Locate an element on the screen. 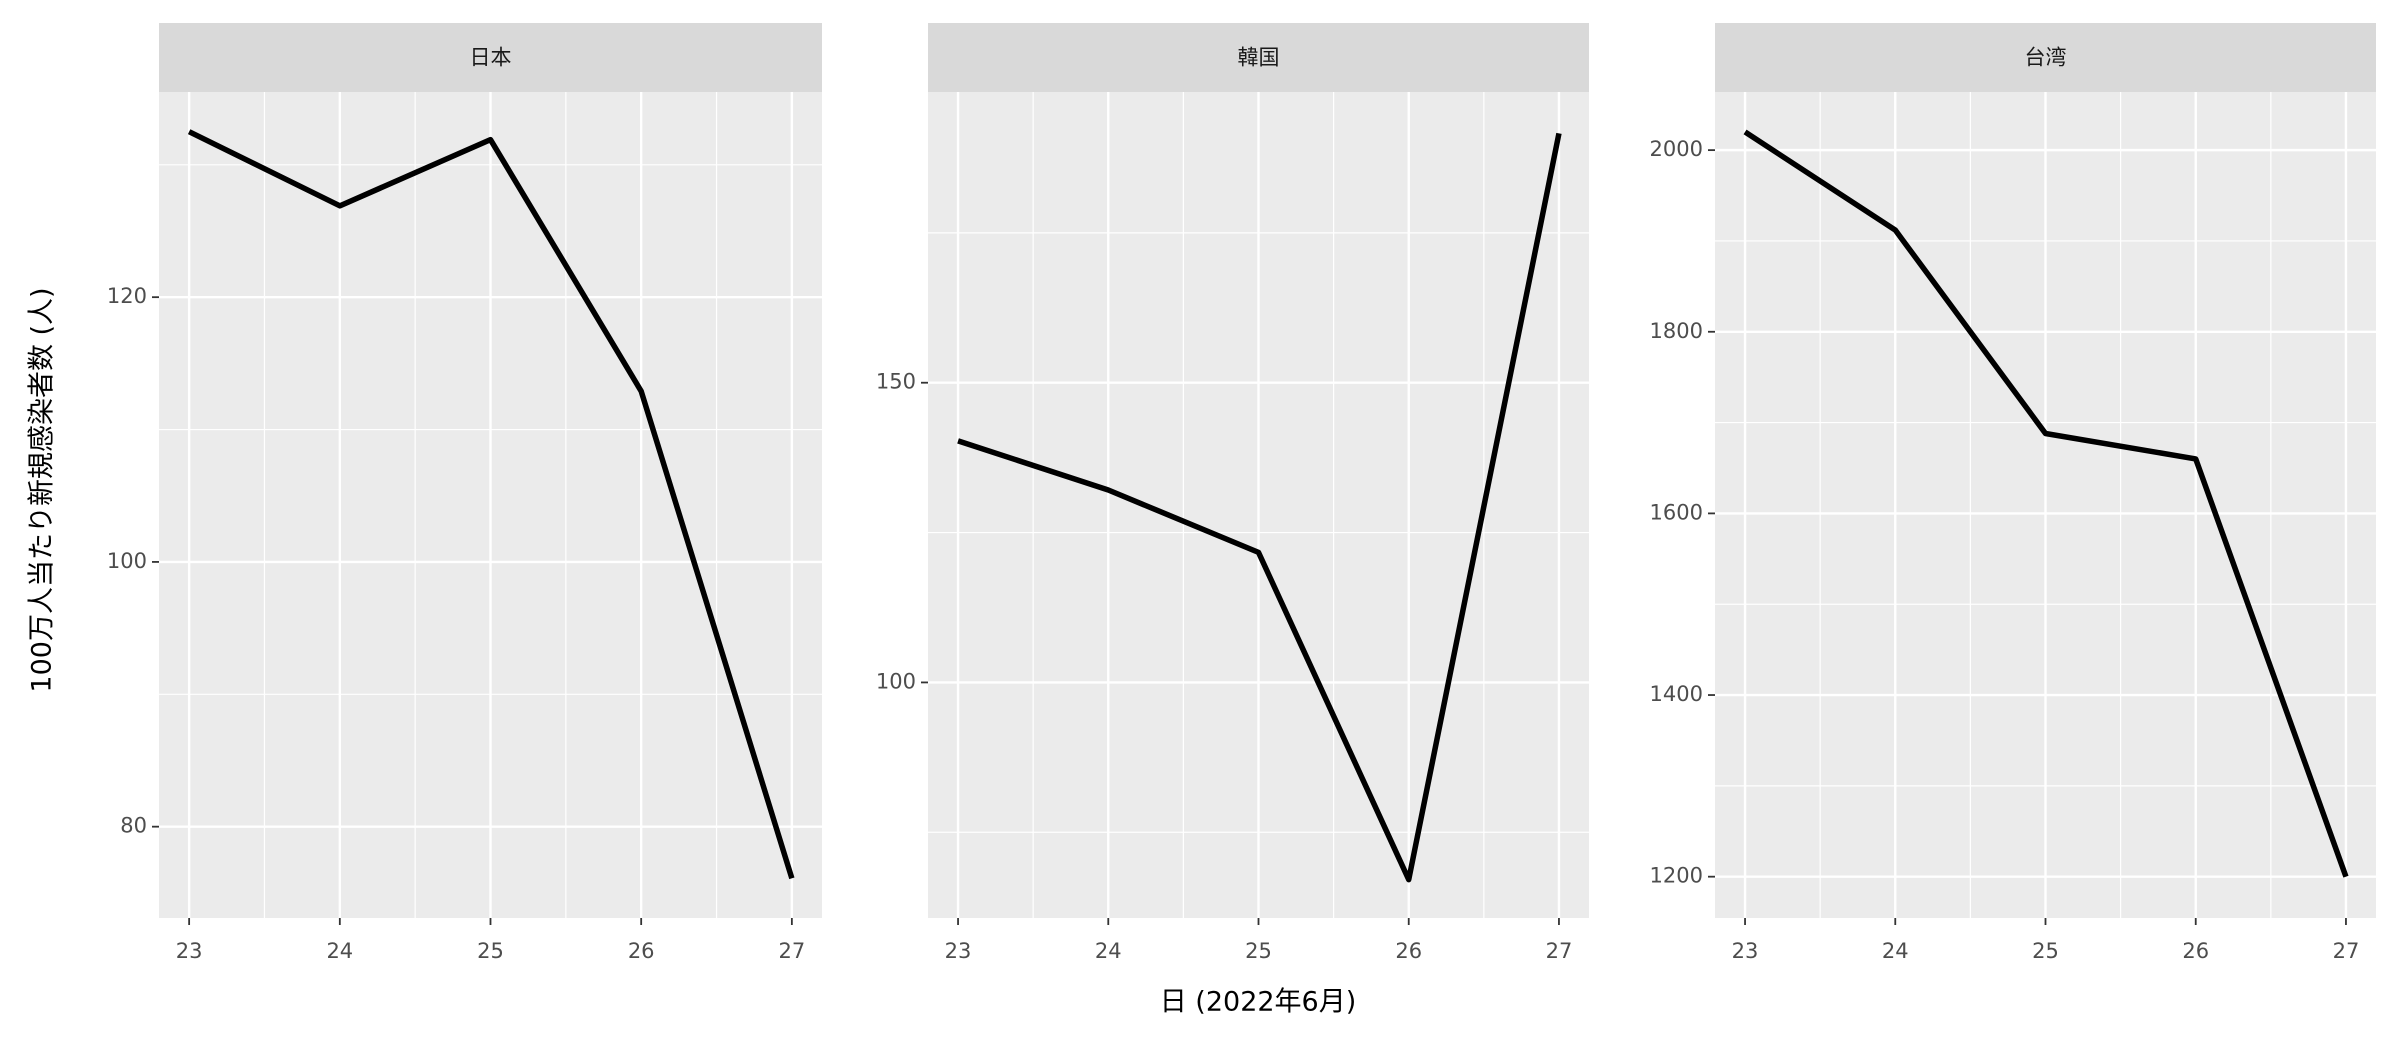 This screenshot has width=2400, height=1050. y-tick-label: 1800 is located at coordinates (1676, 331).